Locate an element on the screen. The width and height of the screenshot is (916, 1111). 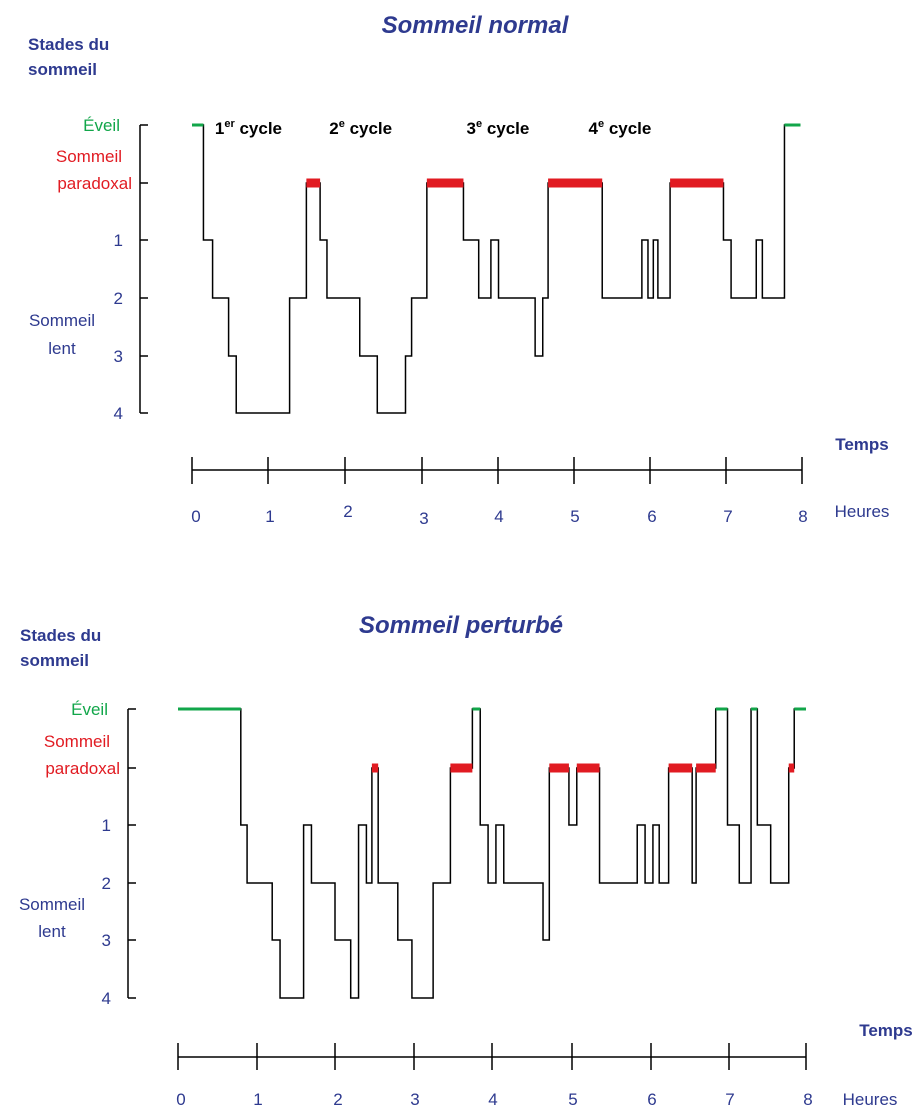
chart-title: Sommeil perturbé is located at coordinates (461, 625).